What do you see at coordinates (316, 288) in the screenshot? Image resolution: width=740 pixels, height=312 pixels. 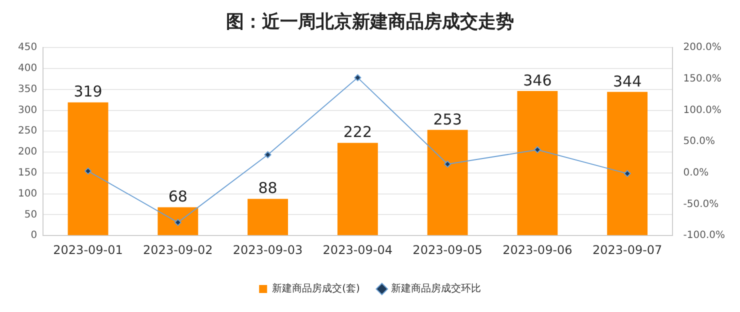 I see `legend-label: 新建商品房成交(套)` at bounding box center [316, 288].